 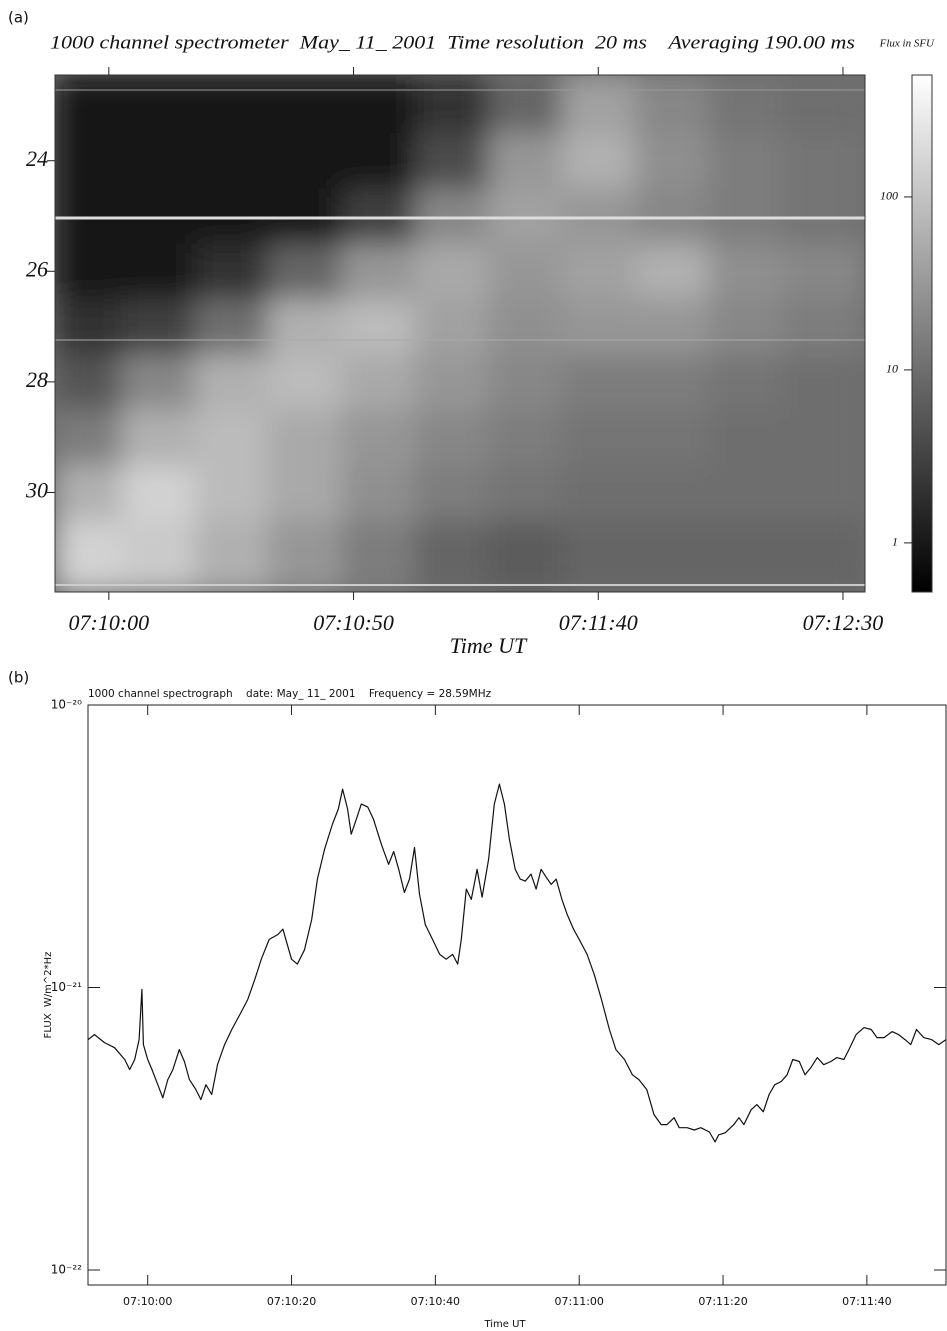 I want to click on colorbar, so click(x=922, y=333).